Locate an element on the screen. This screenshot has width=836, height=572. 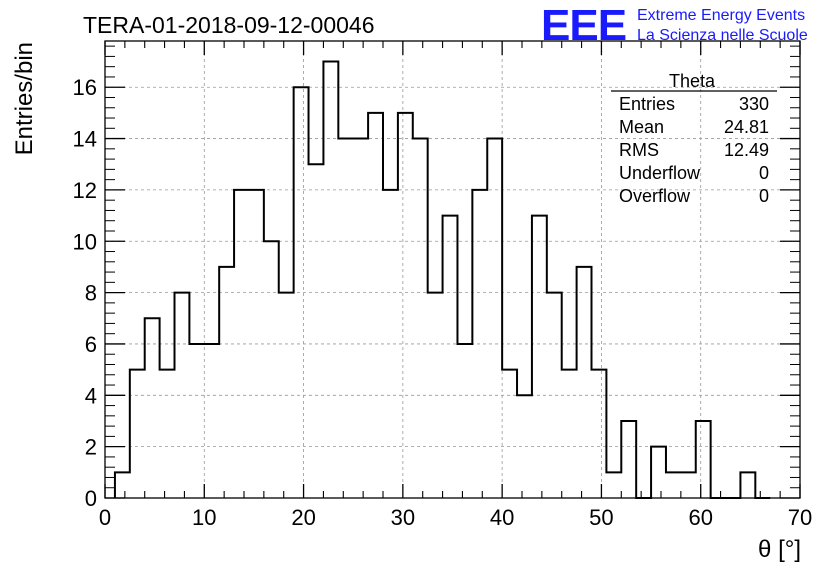
y-tick-label: 12 is located at coordinates (85, 190).